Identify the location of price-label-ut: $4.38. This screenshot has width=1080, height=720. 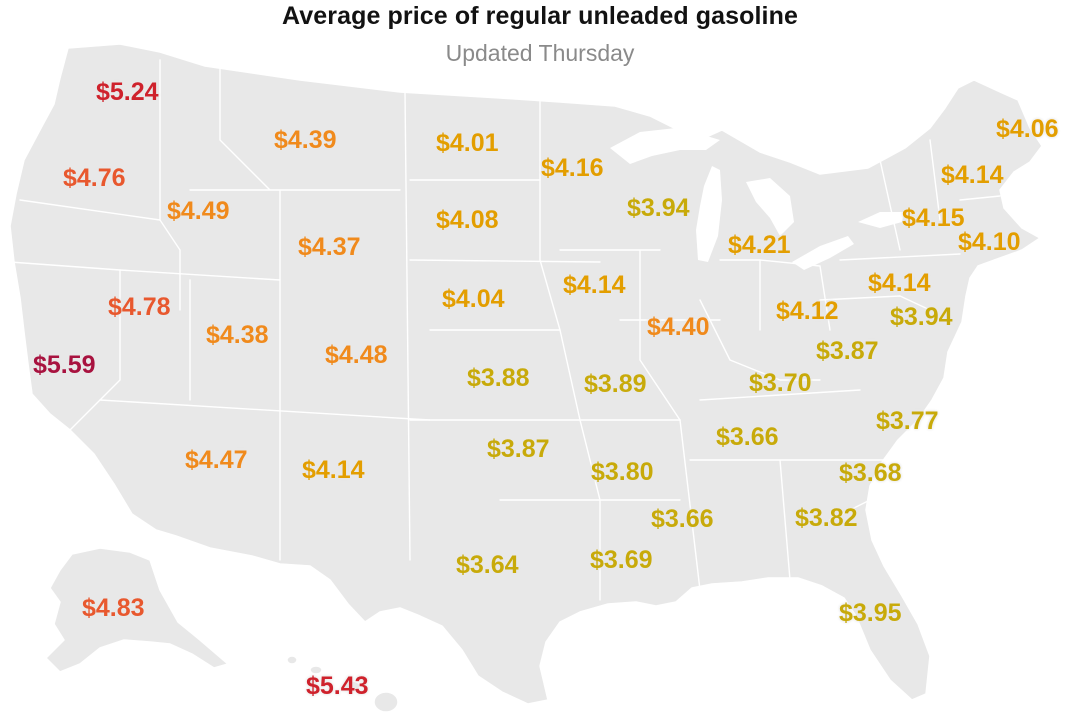
(237, 335).